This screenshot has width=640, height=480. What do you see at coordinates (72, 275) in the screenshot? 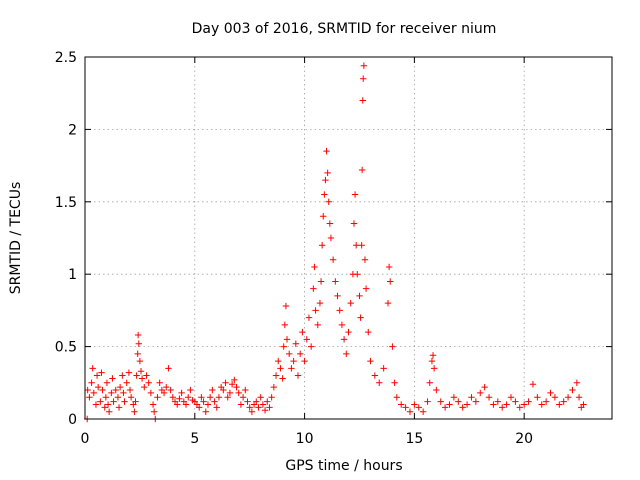
I see `y-tick-label: 1` at bounding box center [72, 275].